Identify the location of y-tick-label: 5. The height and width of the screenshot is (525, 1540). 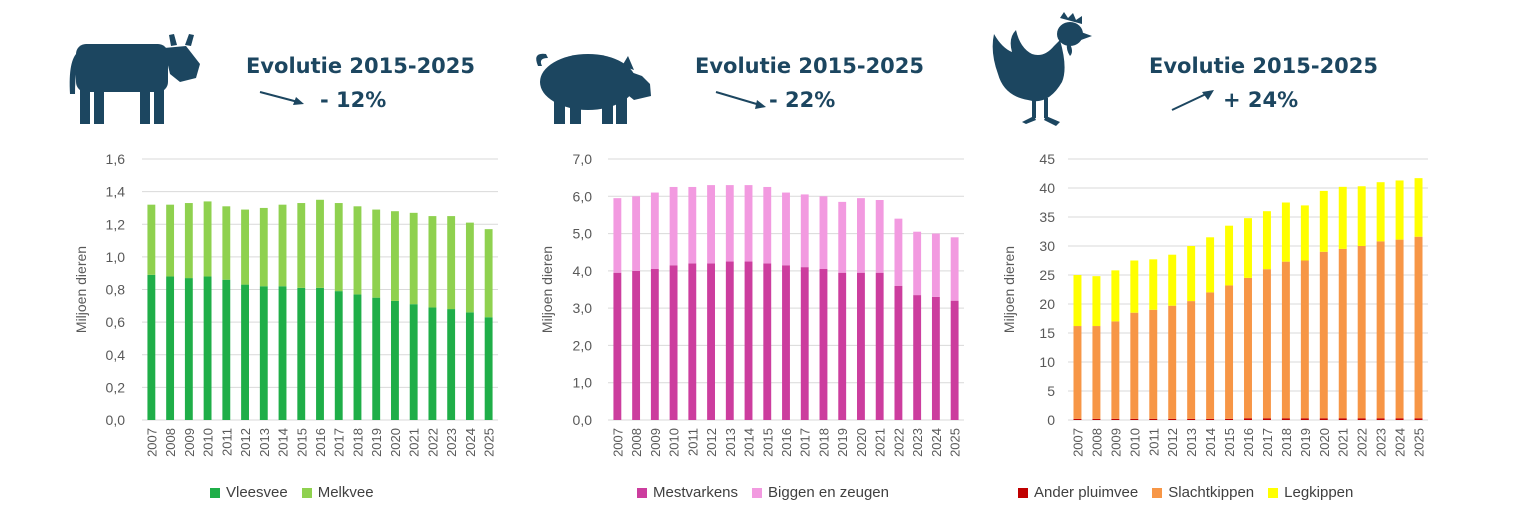
(1051, 391).